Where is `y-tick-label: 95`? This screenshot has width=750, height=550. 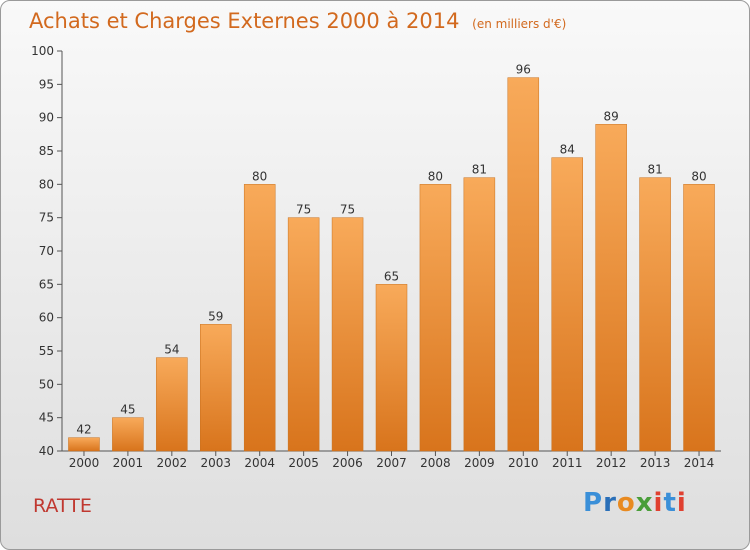 y-tick-label: 95 is located at coordinates (46, 84).